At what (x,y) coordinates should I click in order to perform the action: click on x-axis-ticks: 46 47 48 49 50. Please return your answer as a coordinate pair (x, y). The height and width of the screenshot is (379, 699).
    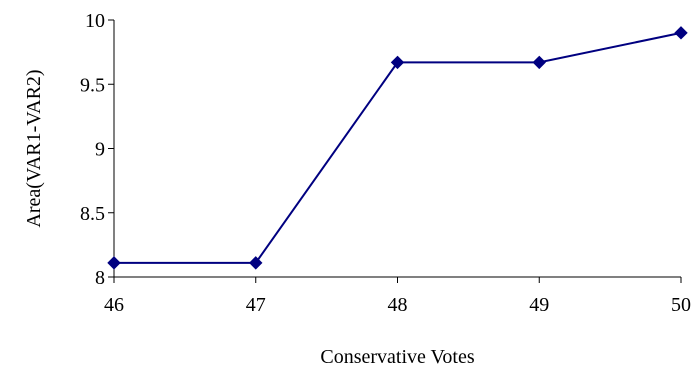
    Looking at the image, I should click on (397, 296).